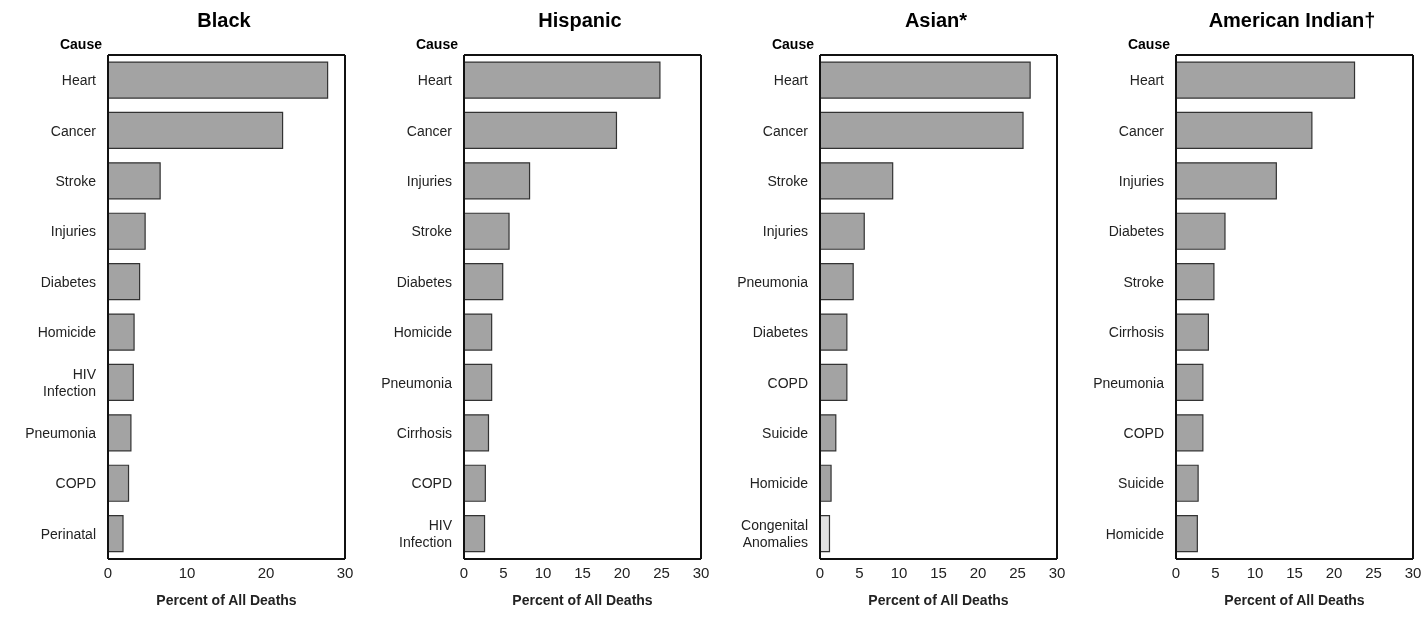 This screenshot has height=622, width=1427. I want to click on y-tick-label: Cirrhosis, so click(1136, 332).